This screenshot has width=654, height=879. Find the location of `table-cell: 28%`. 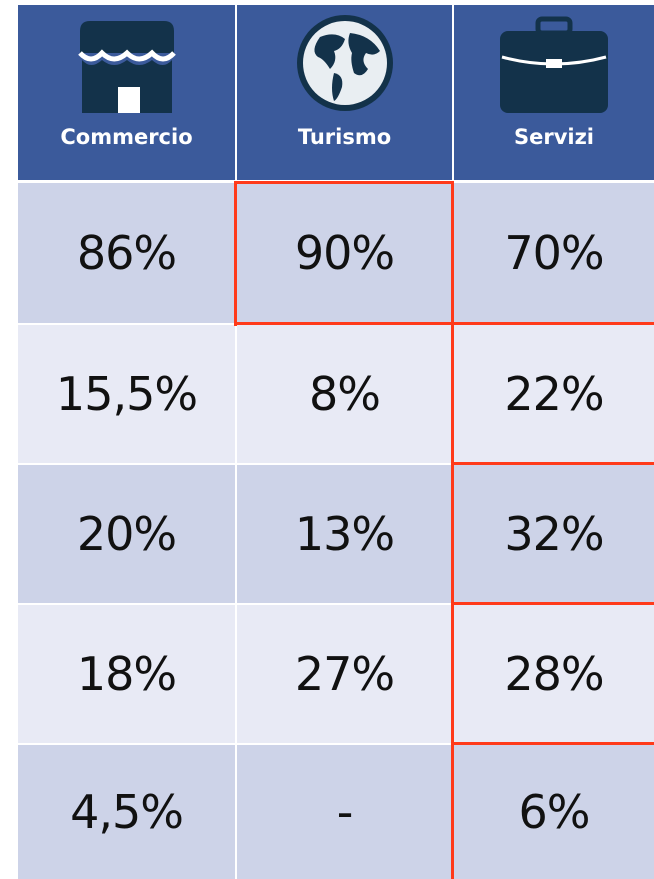

table-cell: 28% is located at coordinates (554, 674).